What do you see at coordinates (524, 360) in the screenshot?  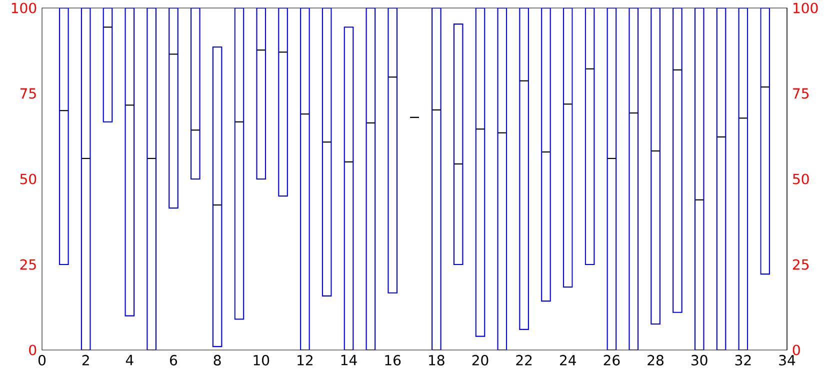 I see `x-tick-label: 22` at bounding box center [524, 360].